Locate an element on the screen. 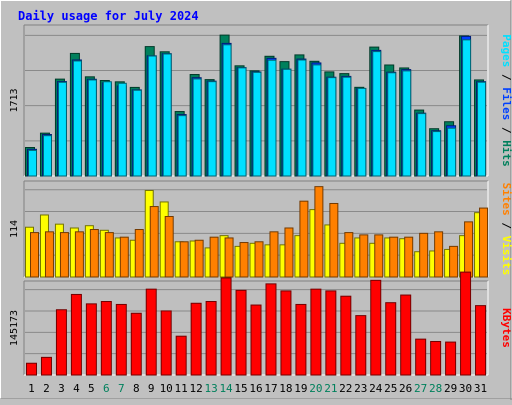 The height and width of the screenshot is (405, 512). legend-part: KBytes is located at coordinates (506, 328).